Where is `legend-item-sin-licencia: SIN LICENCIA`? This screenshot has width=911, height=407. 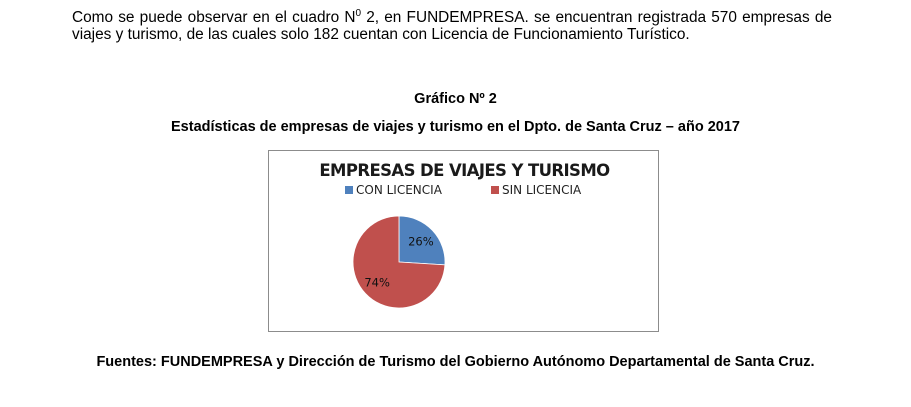 legend-item-sin-licencia: SIN LICENCIA is located at coordinates (536, 190).